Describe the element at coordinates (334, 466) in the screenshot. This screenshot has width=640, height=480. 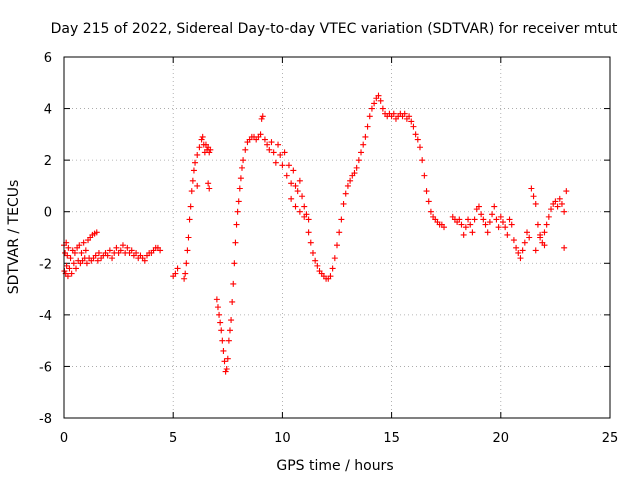
I see `x-axis-label: GPS time / hours` at that location.